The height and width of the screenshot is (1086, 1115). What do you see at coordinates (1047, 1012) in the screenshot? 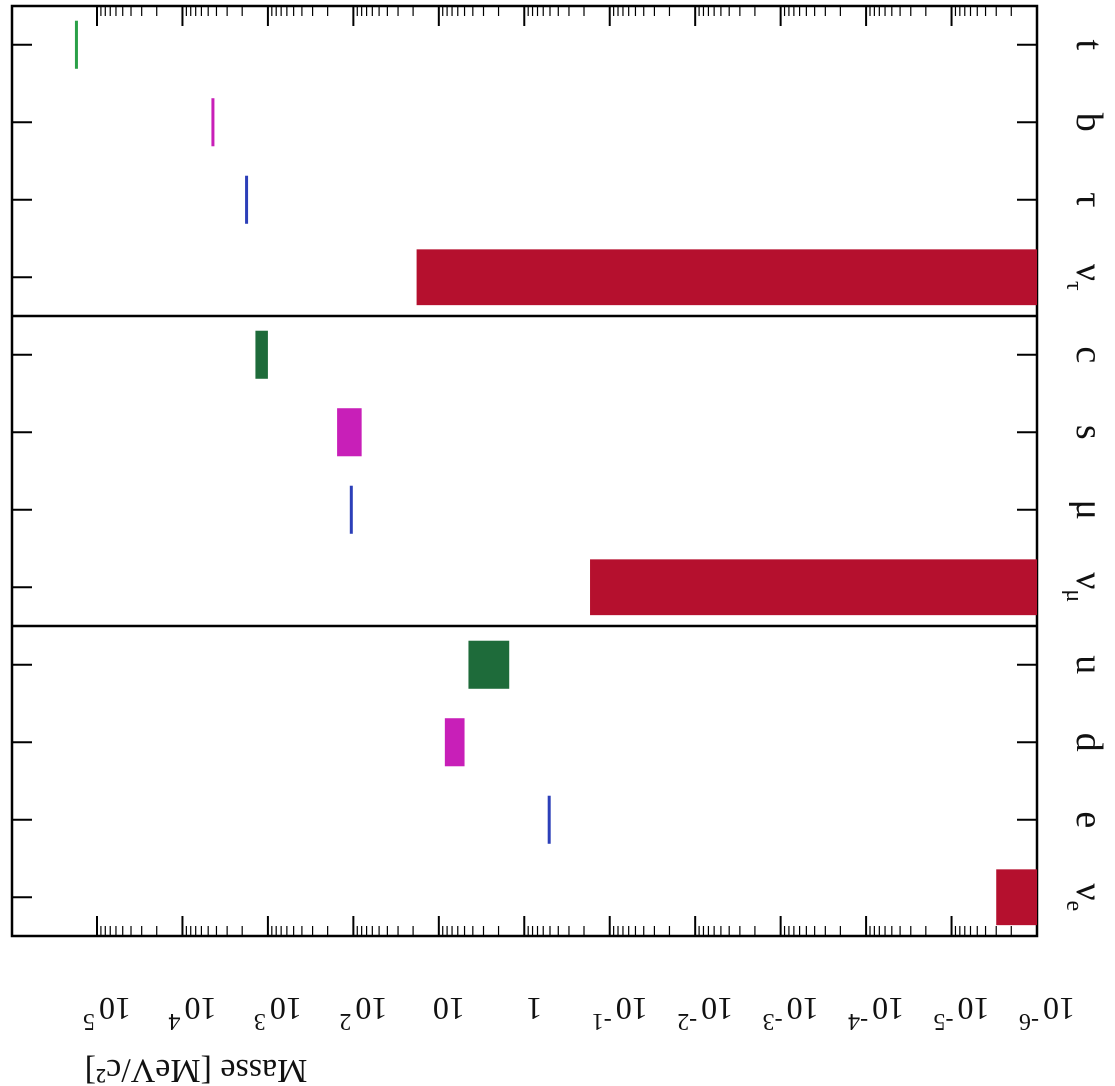
I see `y-tick-label: 10⁻⁶` at bounding box center [1047, 1012].